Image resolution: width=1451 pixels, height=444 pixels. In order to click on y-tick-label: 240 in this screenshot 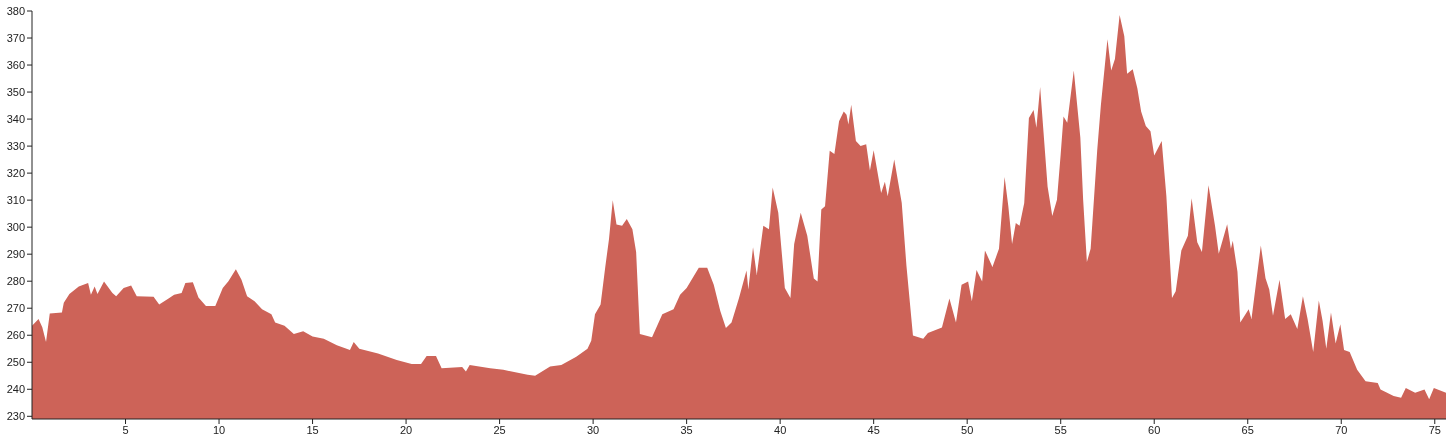, I will do `click(15, 389)`.